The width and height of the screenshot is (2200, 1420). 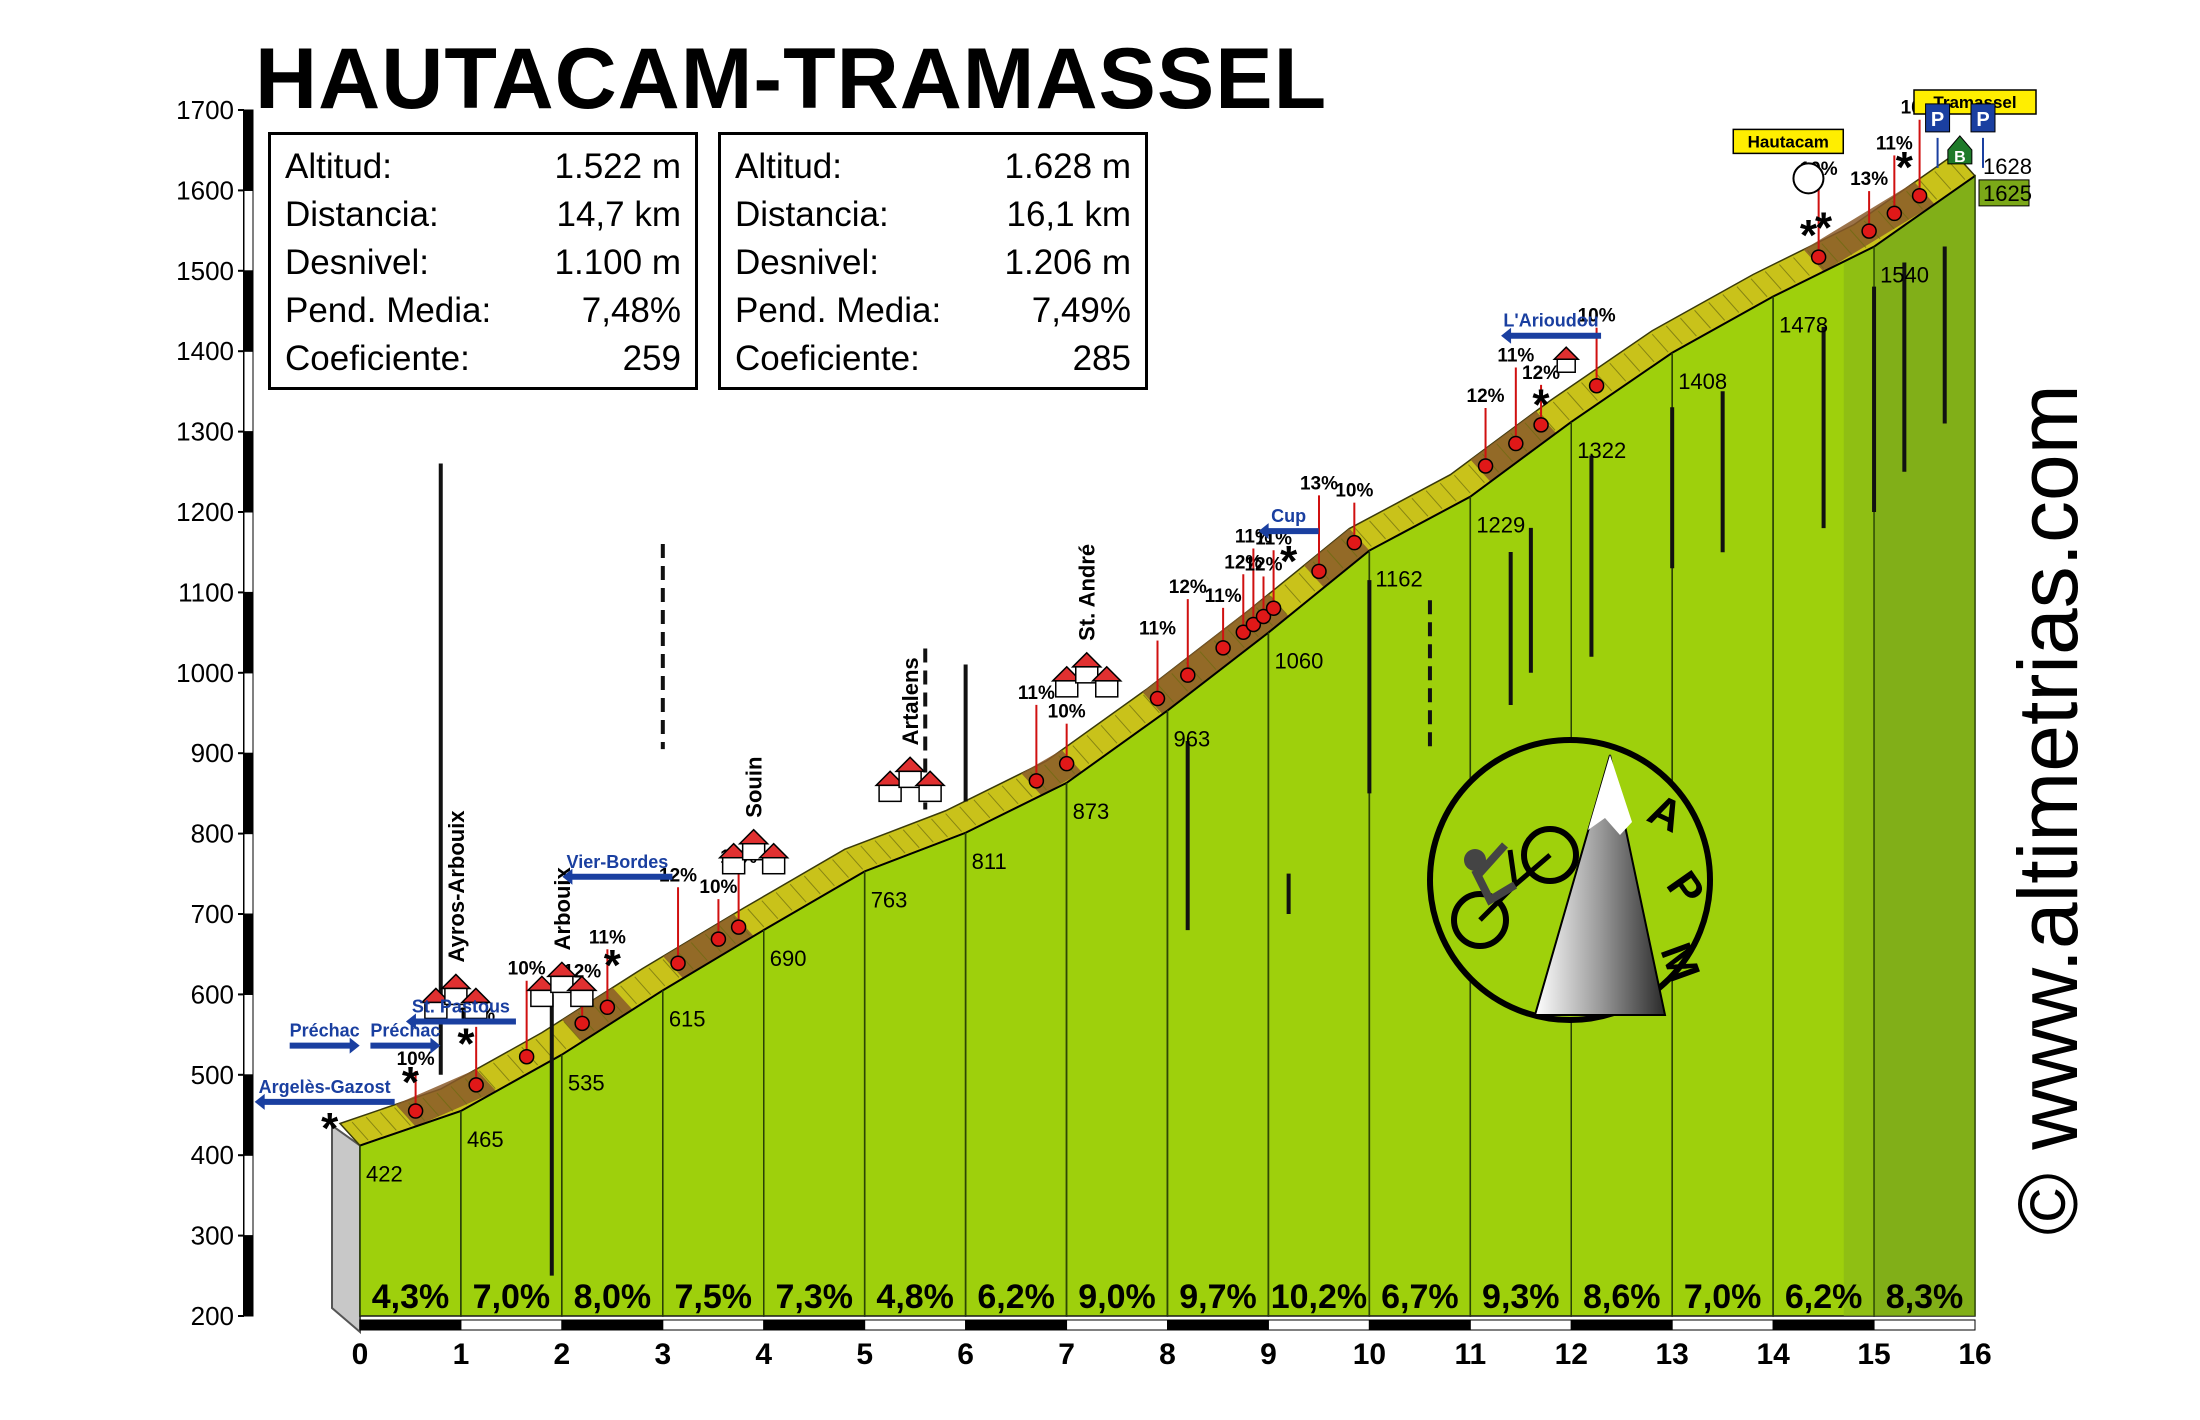 What do you see at coordinates (1550, 321) in the screenshot?
I see `road-sign-label: L'Arioudou` at bounding box center [1550, 321].